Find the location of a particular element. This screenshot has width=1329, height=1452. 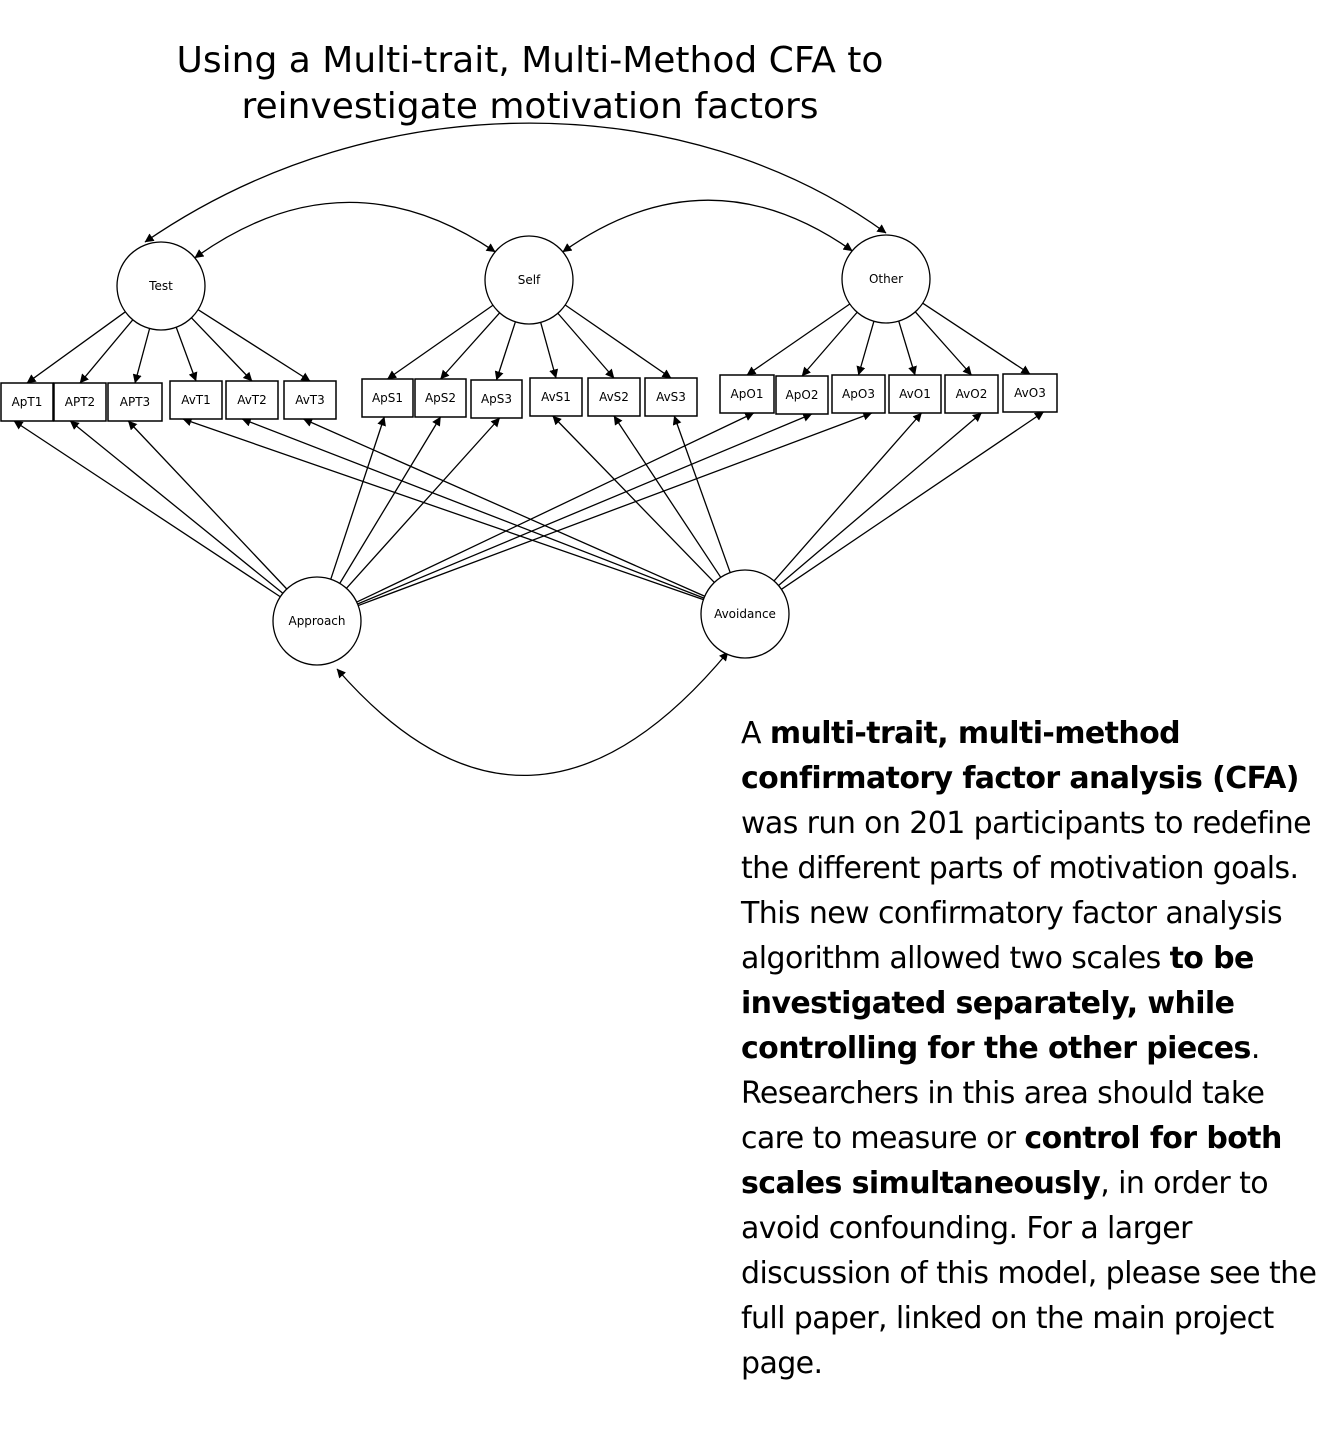

indicator-label-avo1: AvO1 is located at coordinates (915, 394).